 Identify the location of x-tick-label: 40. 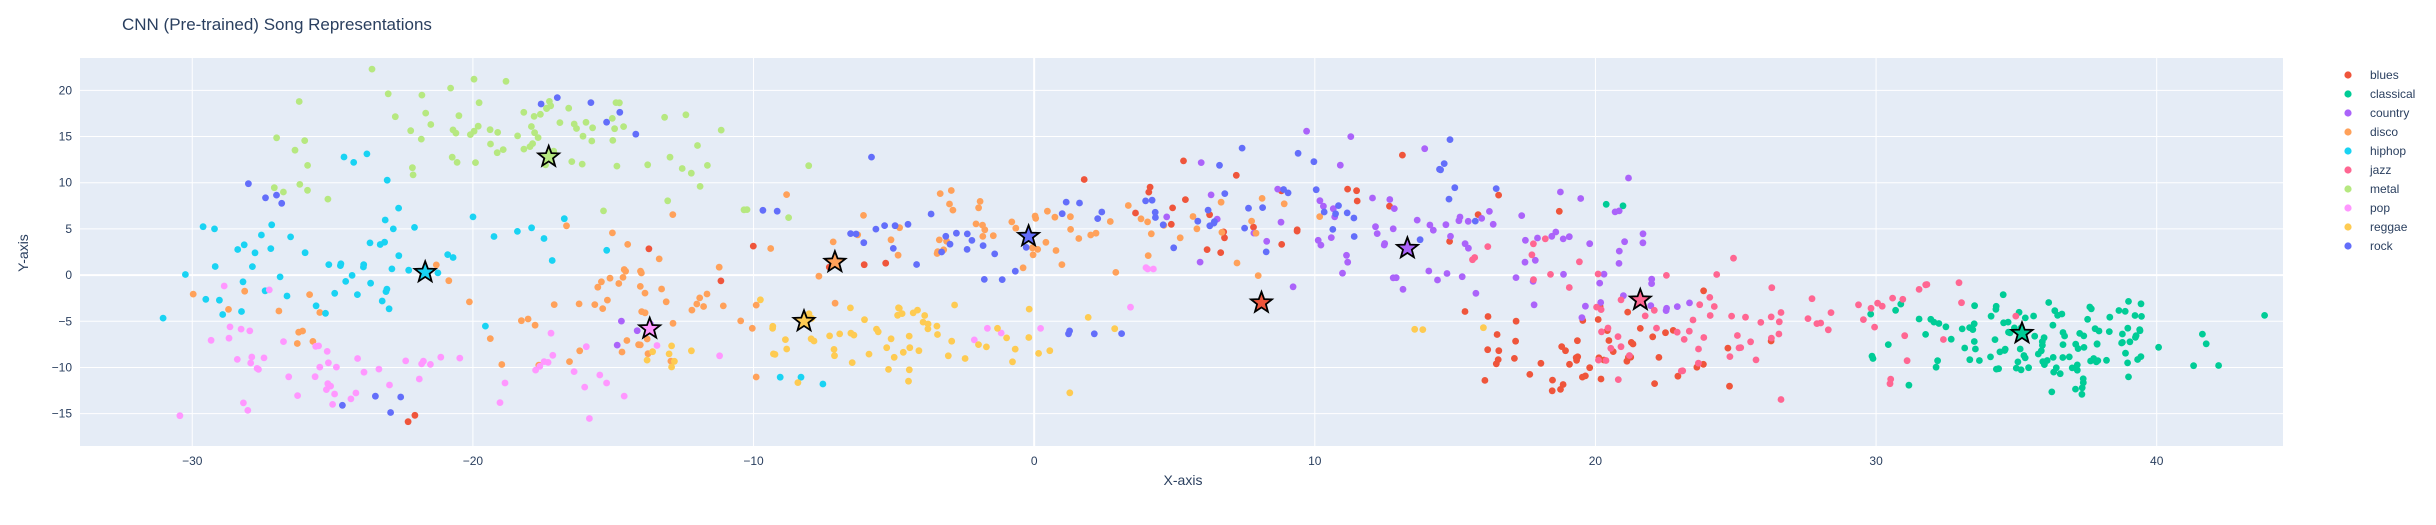
(2157, 461).